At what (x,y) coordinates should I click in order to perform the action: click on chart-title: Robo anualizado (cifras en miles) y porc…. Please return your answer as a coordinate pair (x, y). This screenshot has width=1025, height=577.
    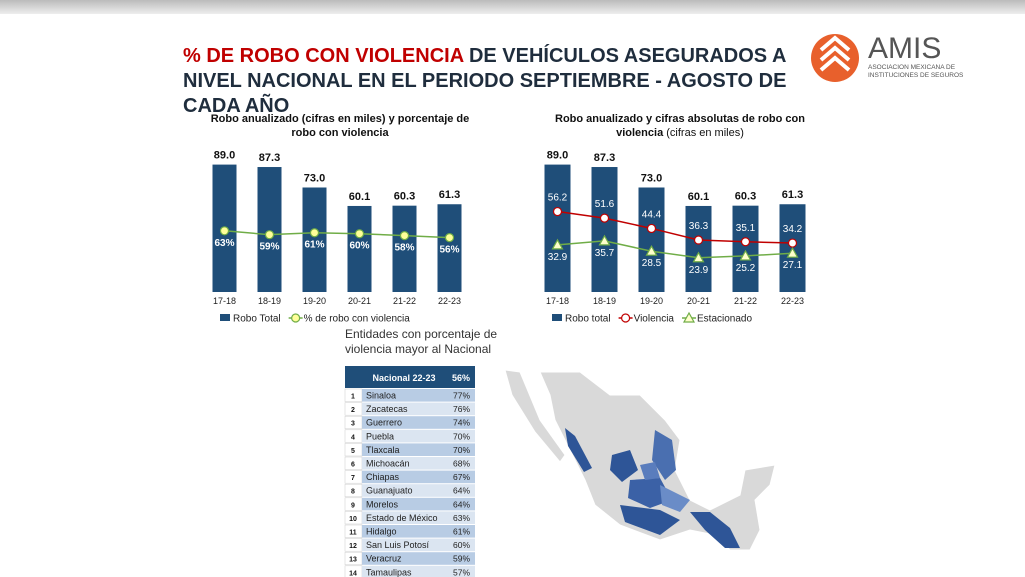
    Looking at the image, I should click on (340, 126).